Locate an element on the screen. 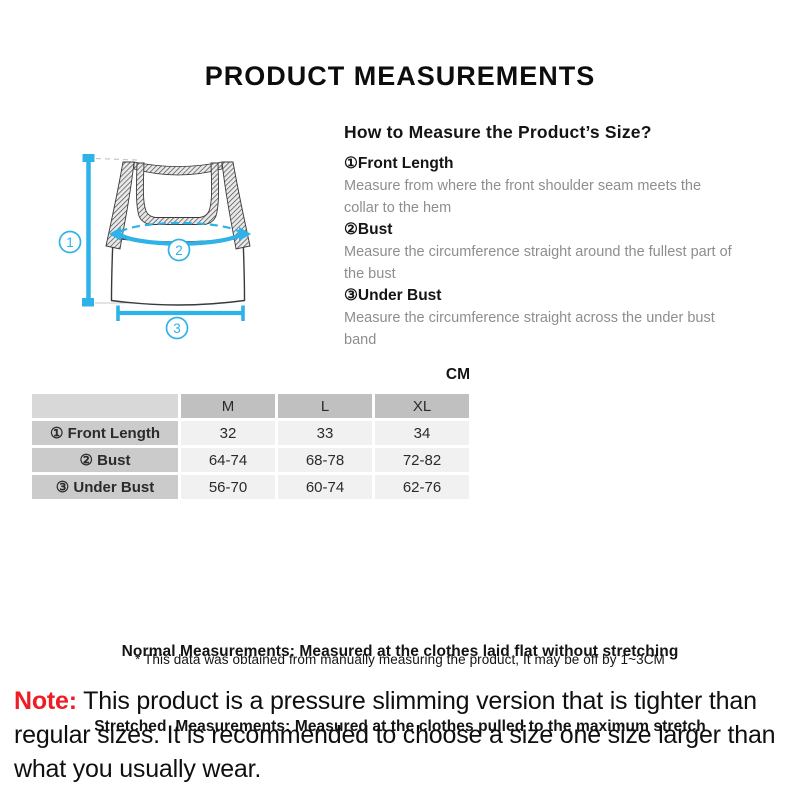  front-length-measure: 1 is located at coordinates (76, 230).